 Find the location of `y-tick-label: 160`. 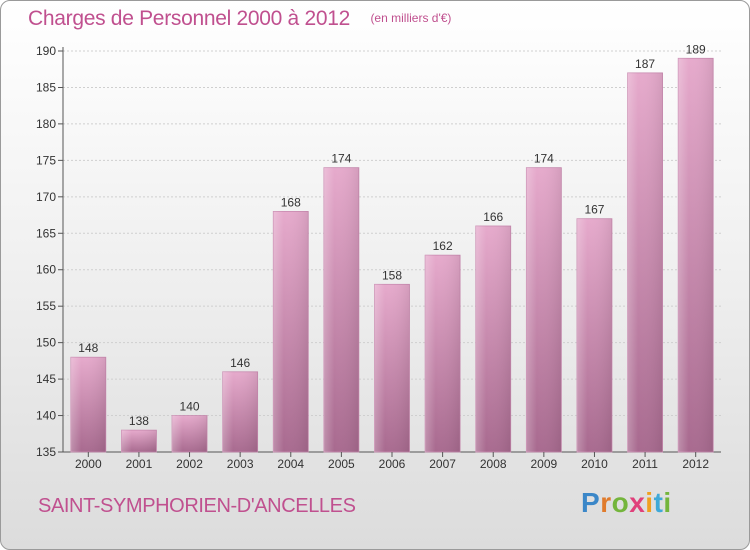

y-tick-label: 160 is located at coordinates (46, 270).